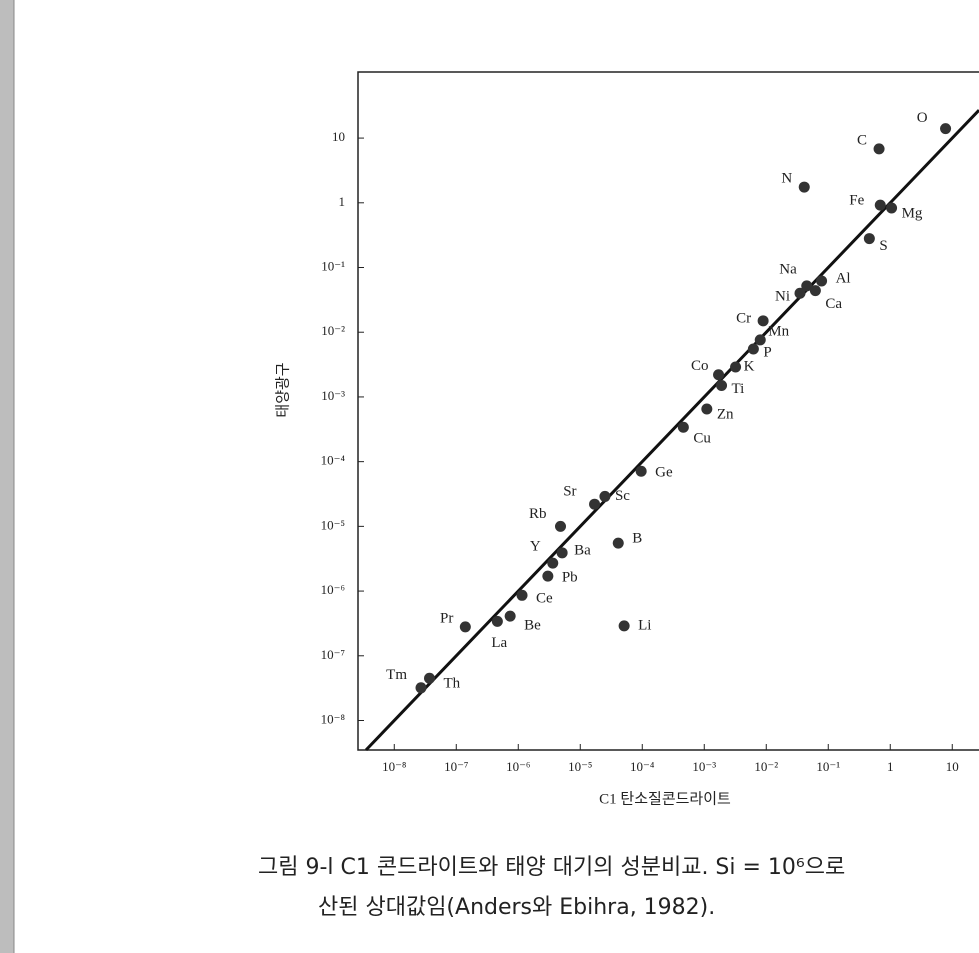 The image size is (979, 953). I want to click on point-label: Tm, so click(396, 675).